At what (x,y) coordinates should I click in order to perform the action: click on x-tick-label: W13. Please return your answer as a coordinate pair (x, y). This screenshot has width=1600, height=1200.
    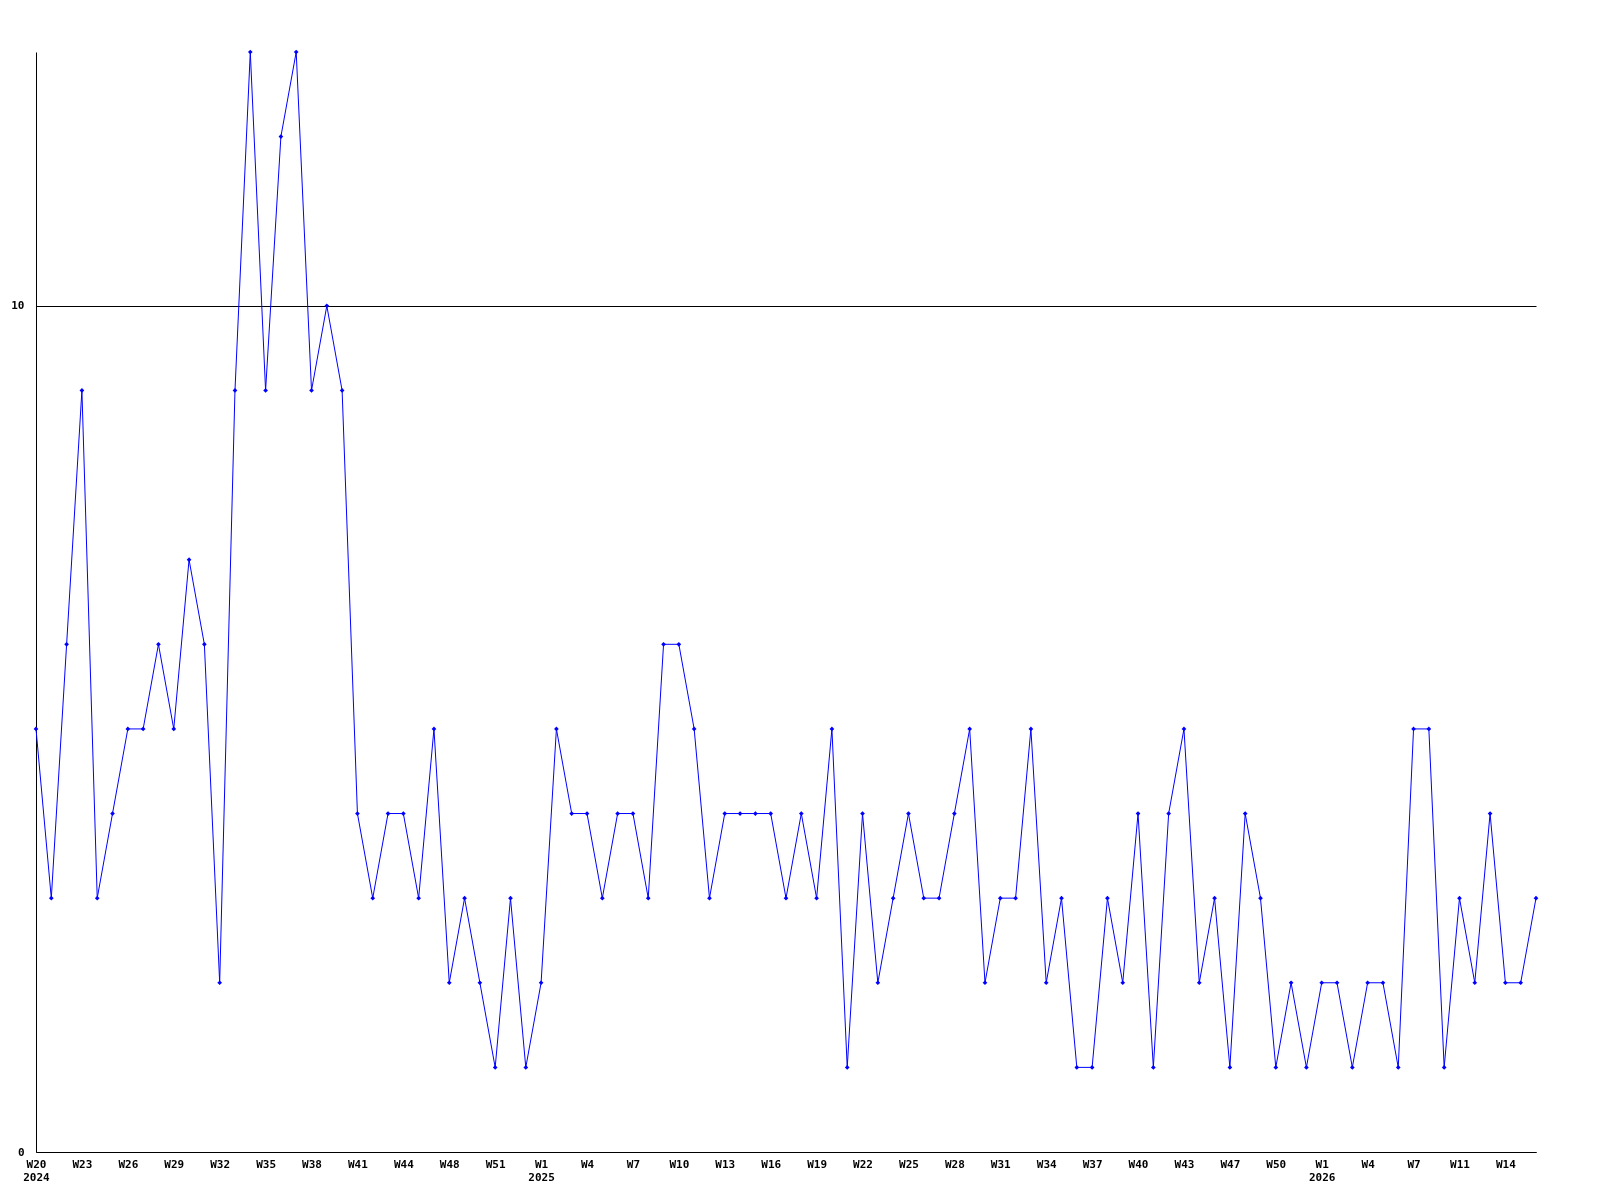
    Looking at the image, I should click on (725, 1164).